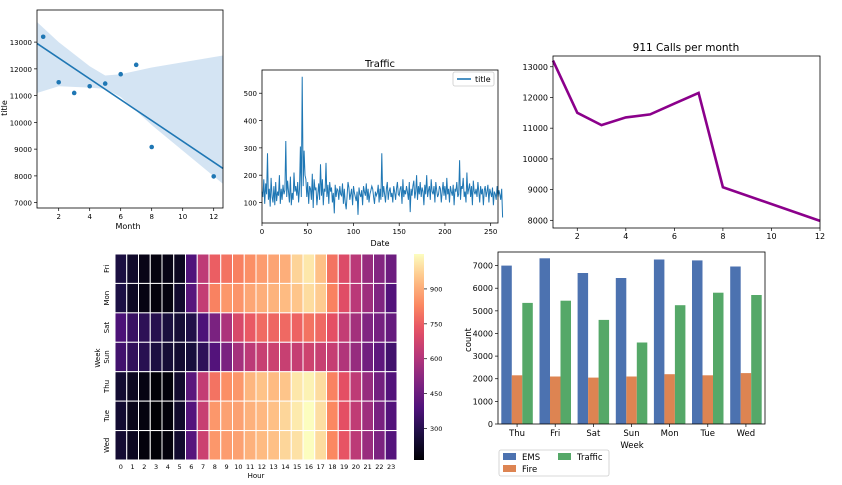 The width and height of the screenshot is (842, 485). What do you see at coordinates (746, 434) in the screenshot?
I see `x-tick-label: Wed` at bounding box center [746, 434].